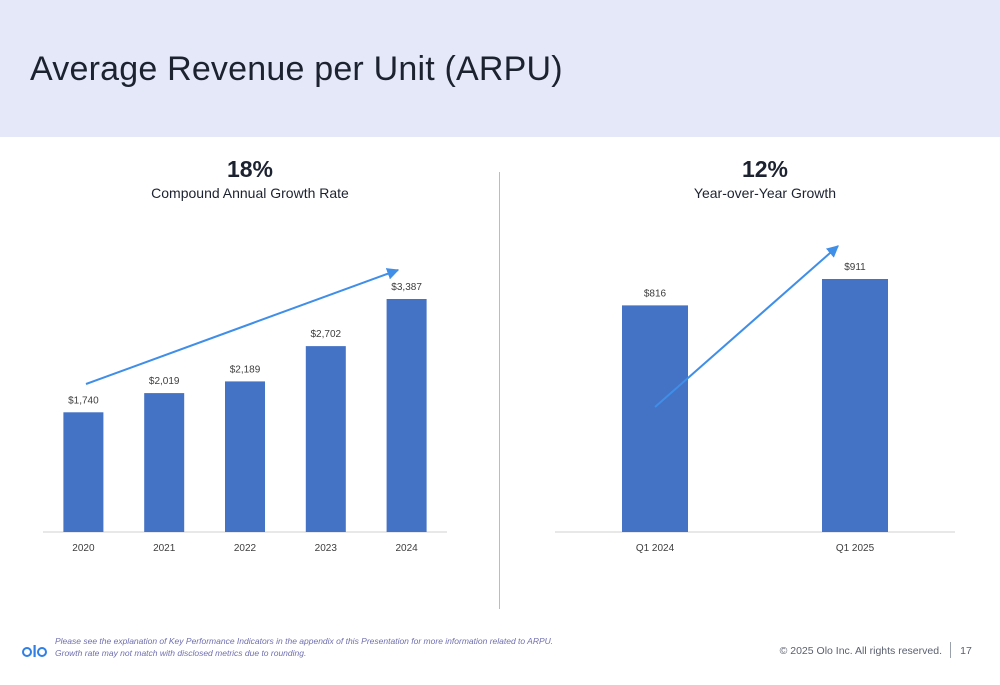 The width and height of the screenshot is (1000, 685). What do you see at coordinates (164, 462) in the screenshot?
I see `bar-2021` at bounding box center [164, 462].